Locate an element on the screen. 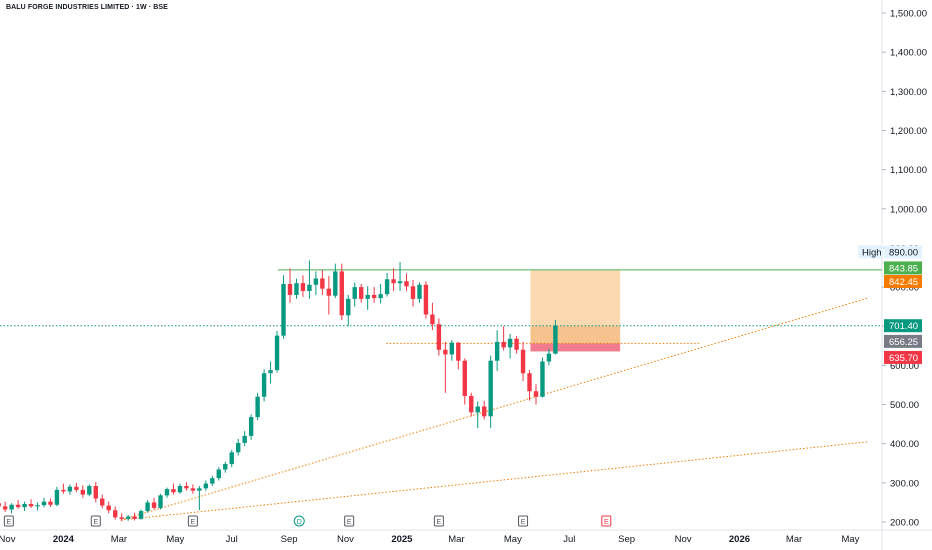 This screenshot has height=550, width=932. price-label: 635.70 is located at coordinates (903, 357).